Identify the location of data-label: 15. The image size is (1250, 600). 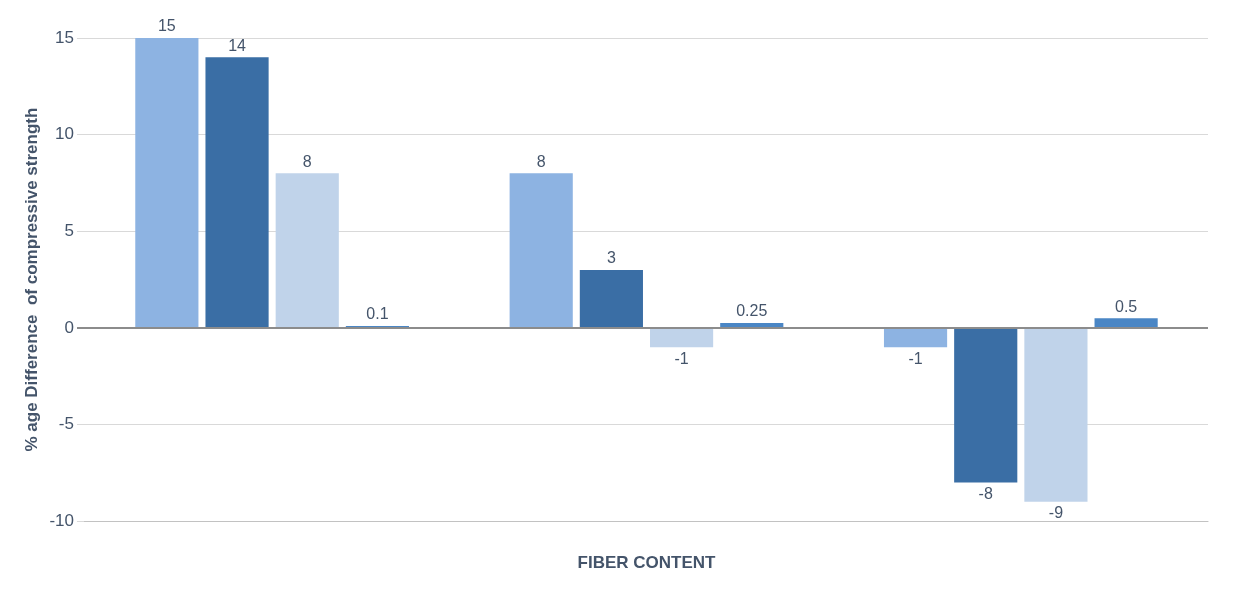
(166, 26).